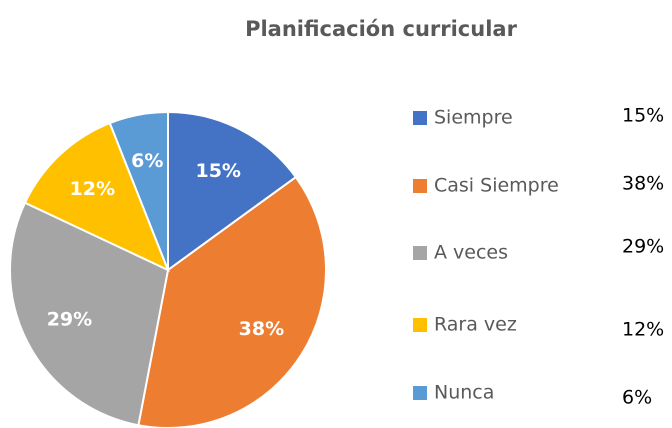  What do you see at coordinates (147, 161) in the screenshot?
I see `slice-label: 6%` at bounding box center [147, 161].